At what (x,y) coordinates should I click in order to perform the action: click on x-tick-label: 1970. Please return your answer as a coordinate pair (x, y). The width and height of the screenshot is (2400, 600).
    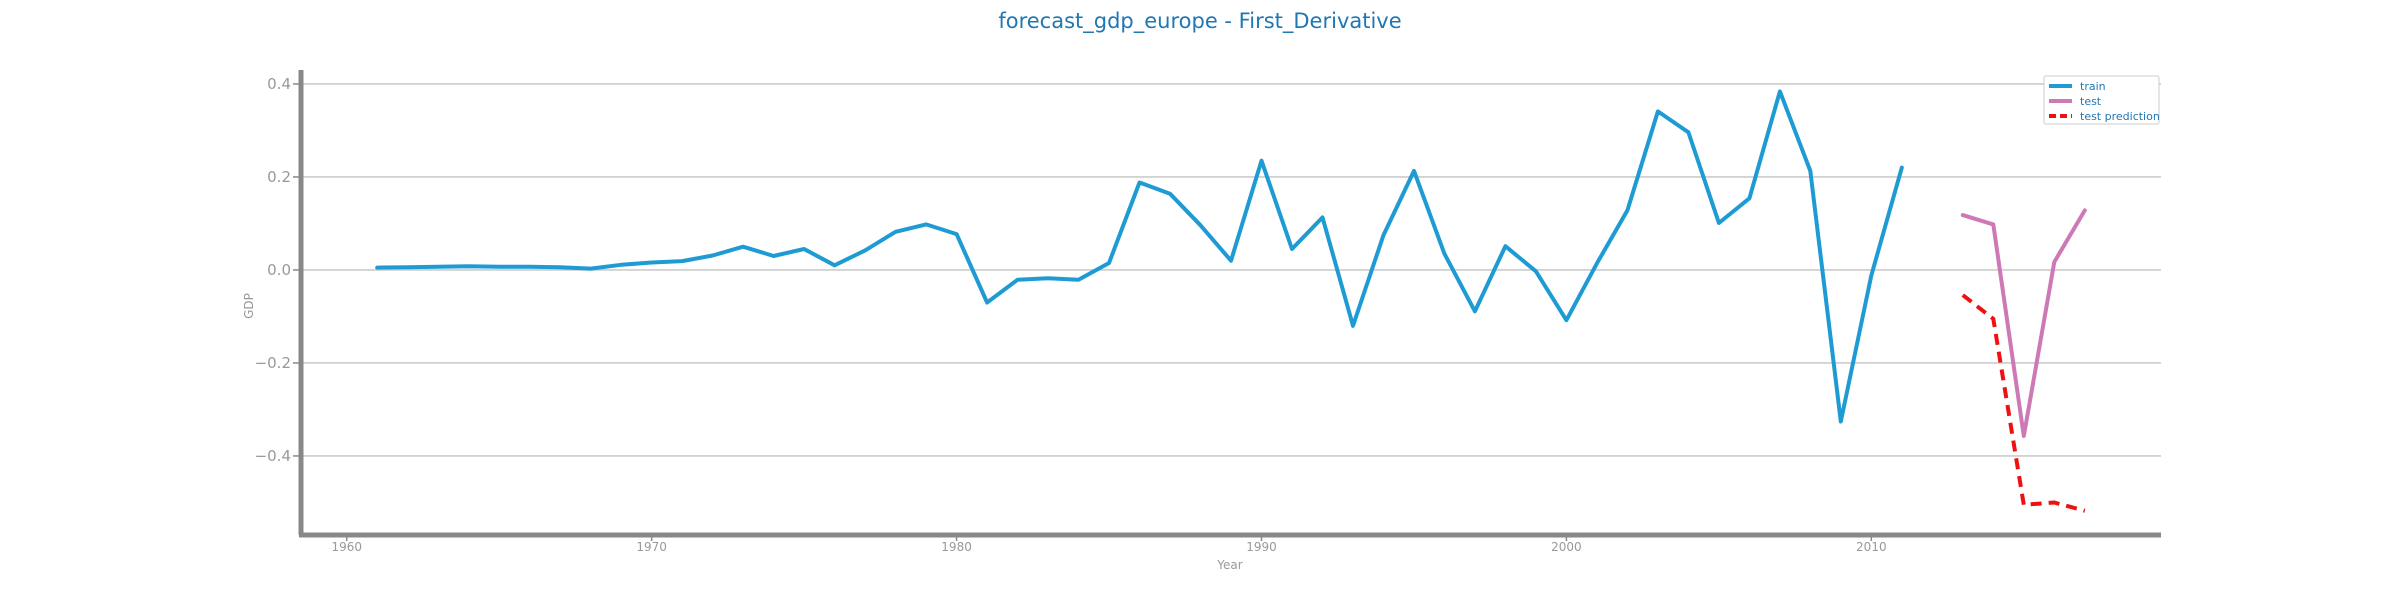
    Looking at the image, I should click on (651, 547).